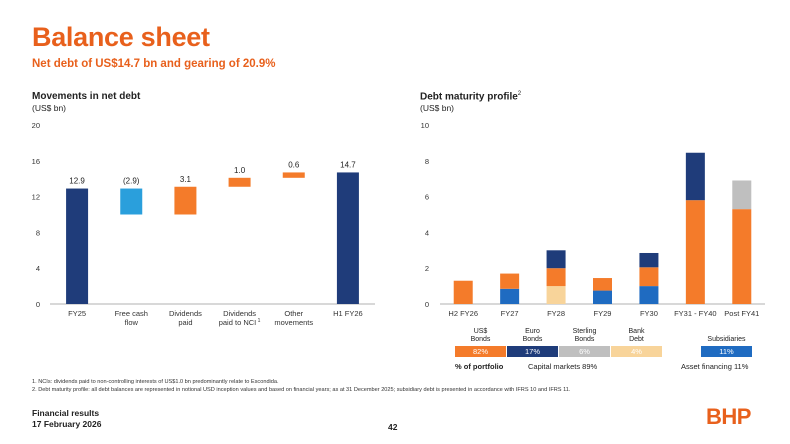 The height and width of the screenshot is (444, 790). I want to click on net-debt-chart-title: Movements in net debt, so click(86, 96).